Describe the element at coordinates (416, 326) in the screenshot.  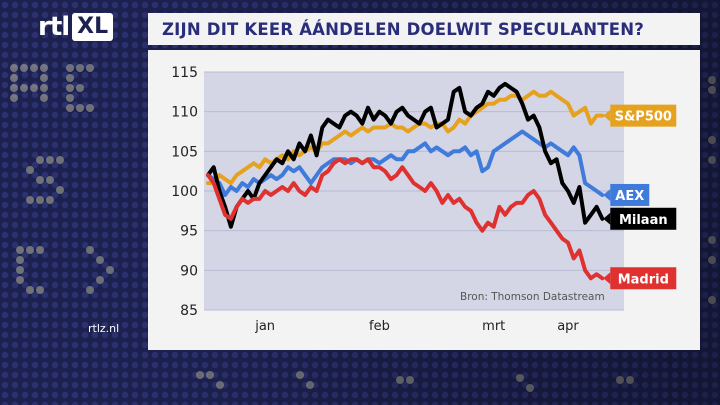
I see `x-tick-labels: jan feb mrt apr` at that location.